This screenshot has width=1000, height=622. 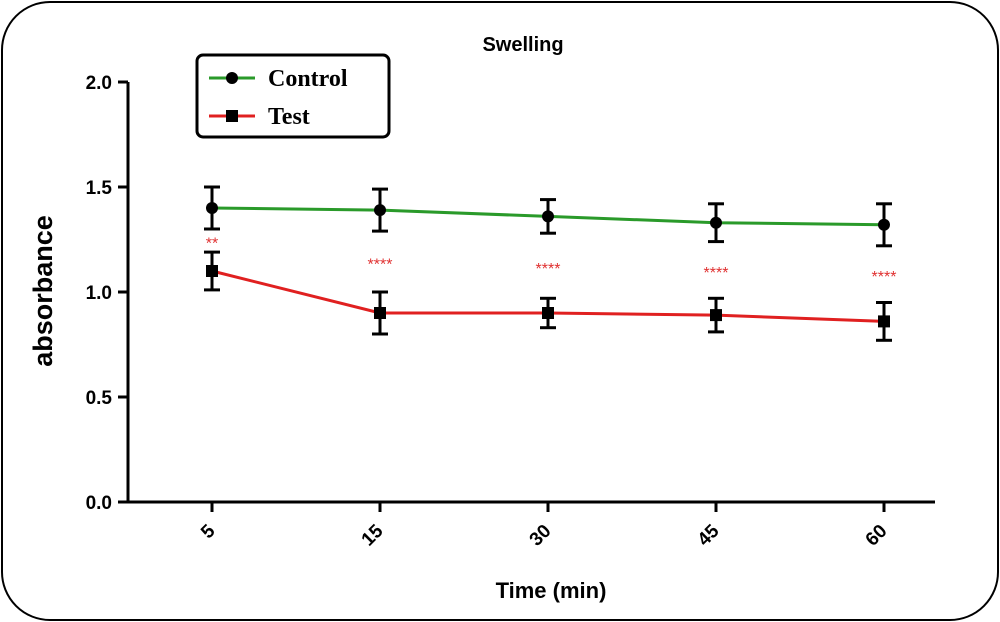 I want to click on y-tick-label: 0.0, so click(x=99, y=503).